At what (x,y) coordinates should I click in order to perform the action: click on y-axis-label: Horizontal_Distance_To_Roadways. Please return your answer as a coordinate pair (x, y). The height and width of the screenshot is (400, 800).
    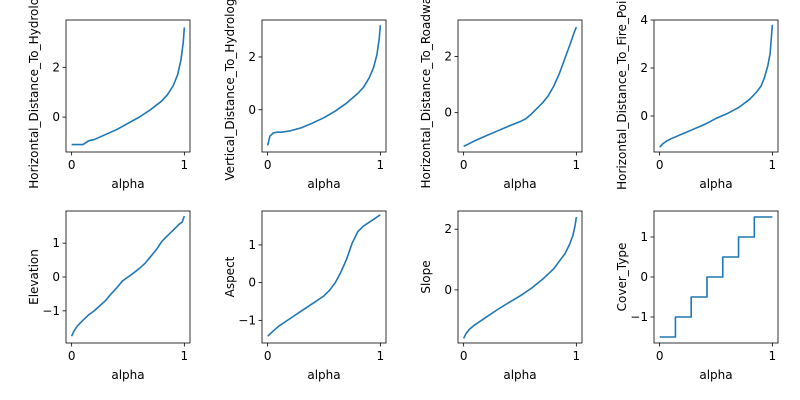
    Looking at the image, I should click on (426, 94).